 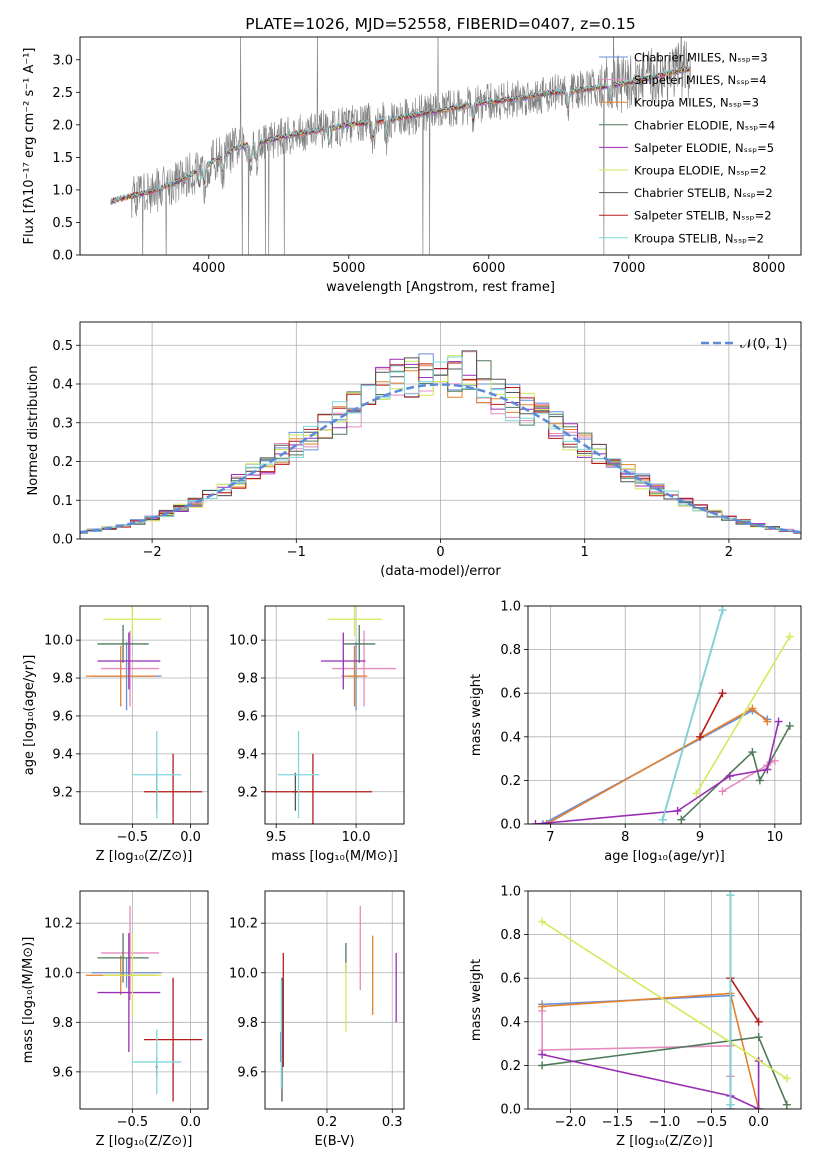 I want to click on tick-label-x: 0.2, so click(x=327, y=1122).